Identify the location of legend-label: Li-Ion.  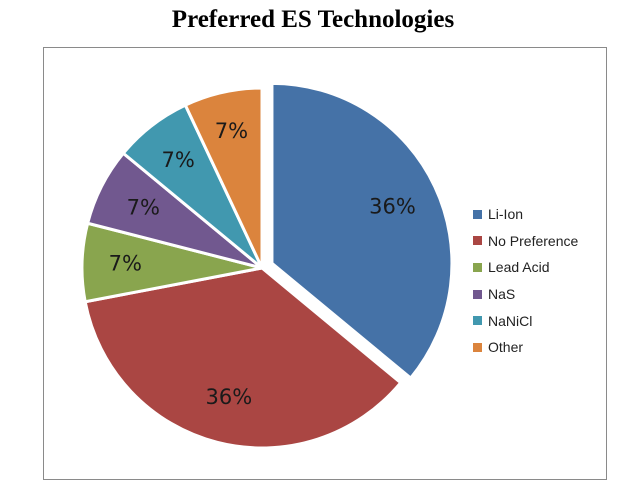
(506, 214).